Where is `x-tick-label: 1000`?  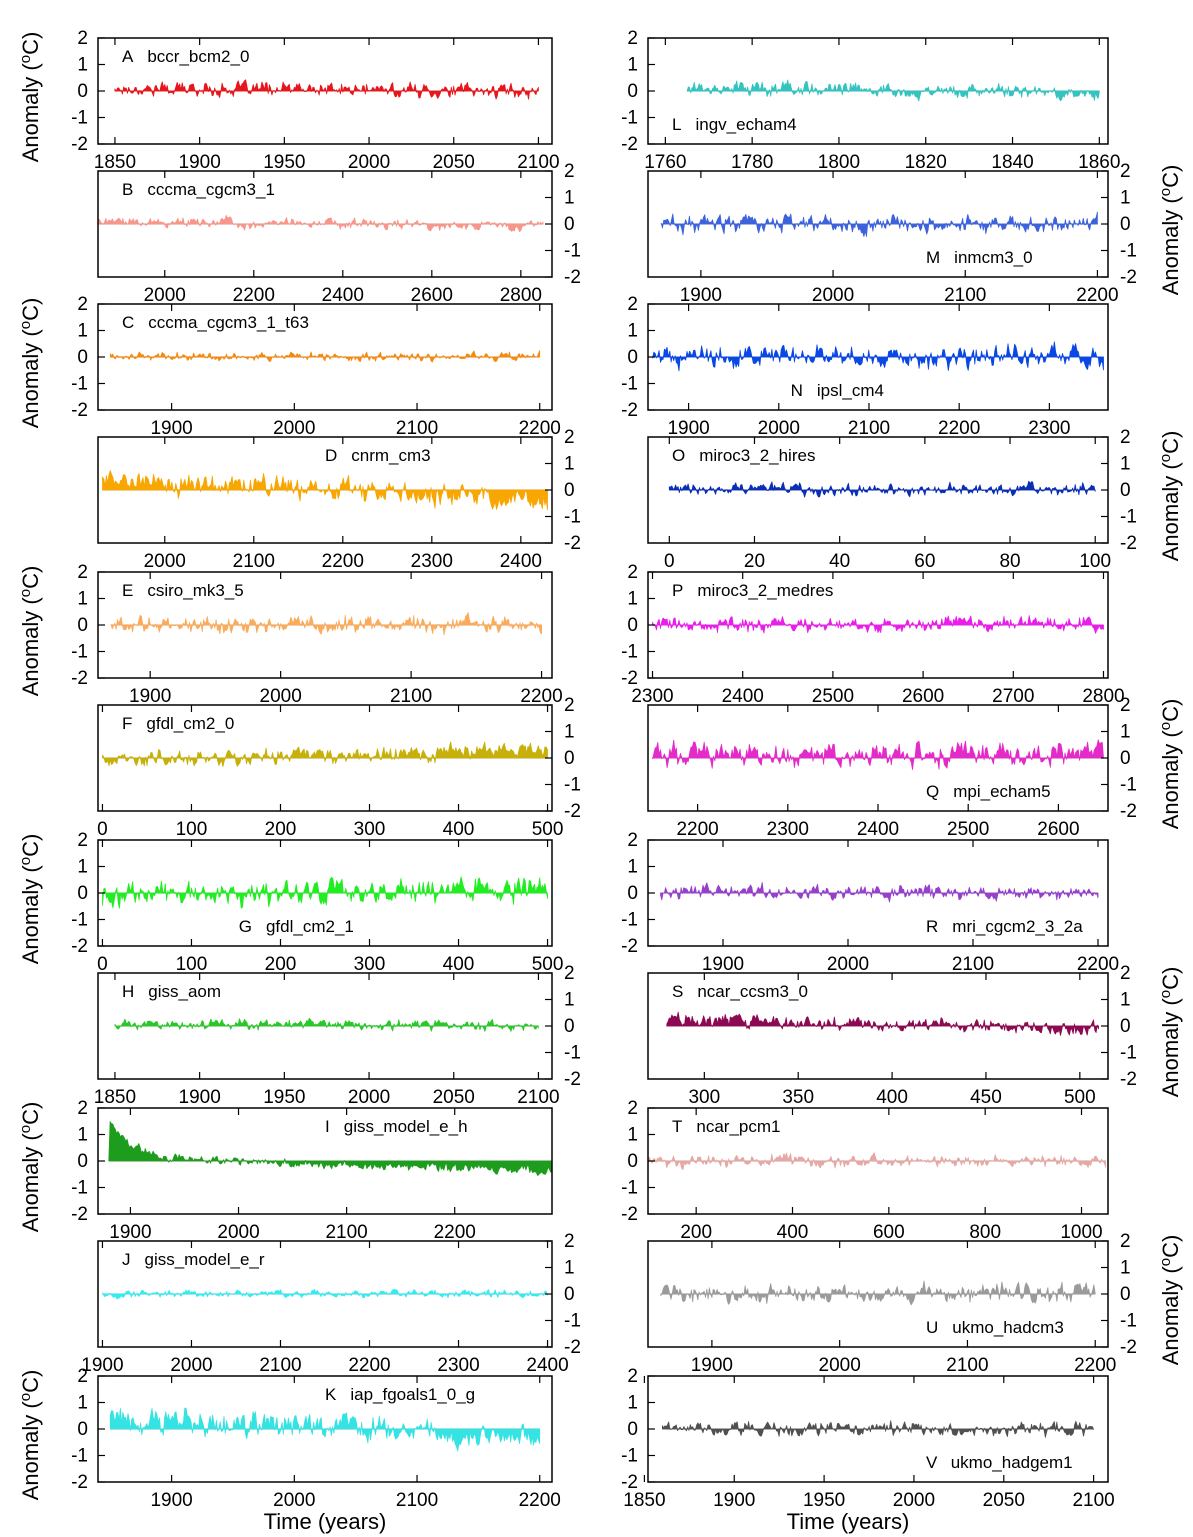 x-tick-label: 1000 is located at coordinates (1081, 1232).